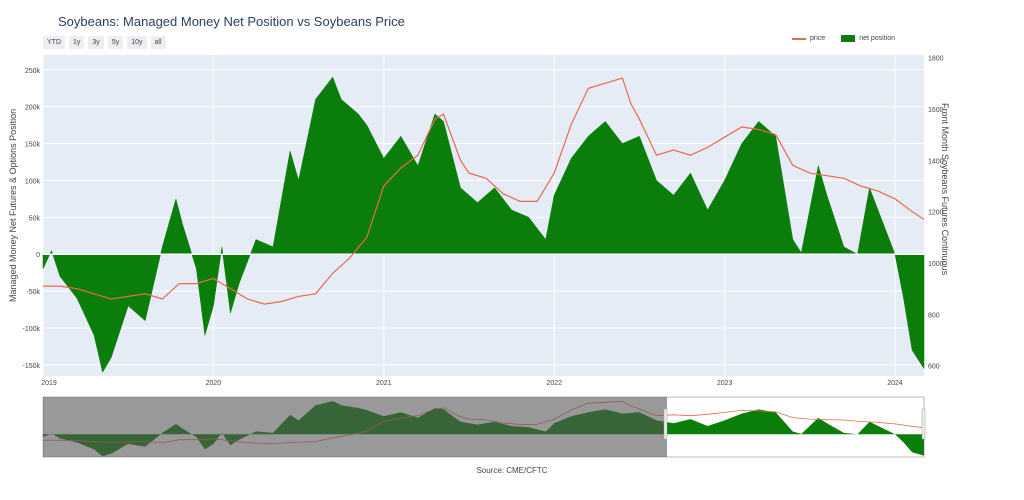 The image size is (1024, 500). What do you see at coordinates (96, 42) in the screenshot?
I see `range-button-3y: 3y` at bounding box center [96, 42].